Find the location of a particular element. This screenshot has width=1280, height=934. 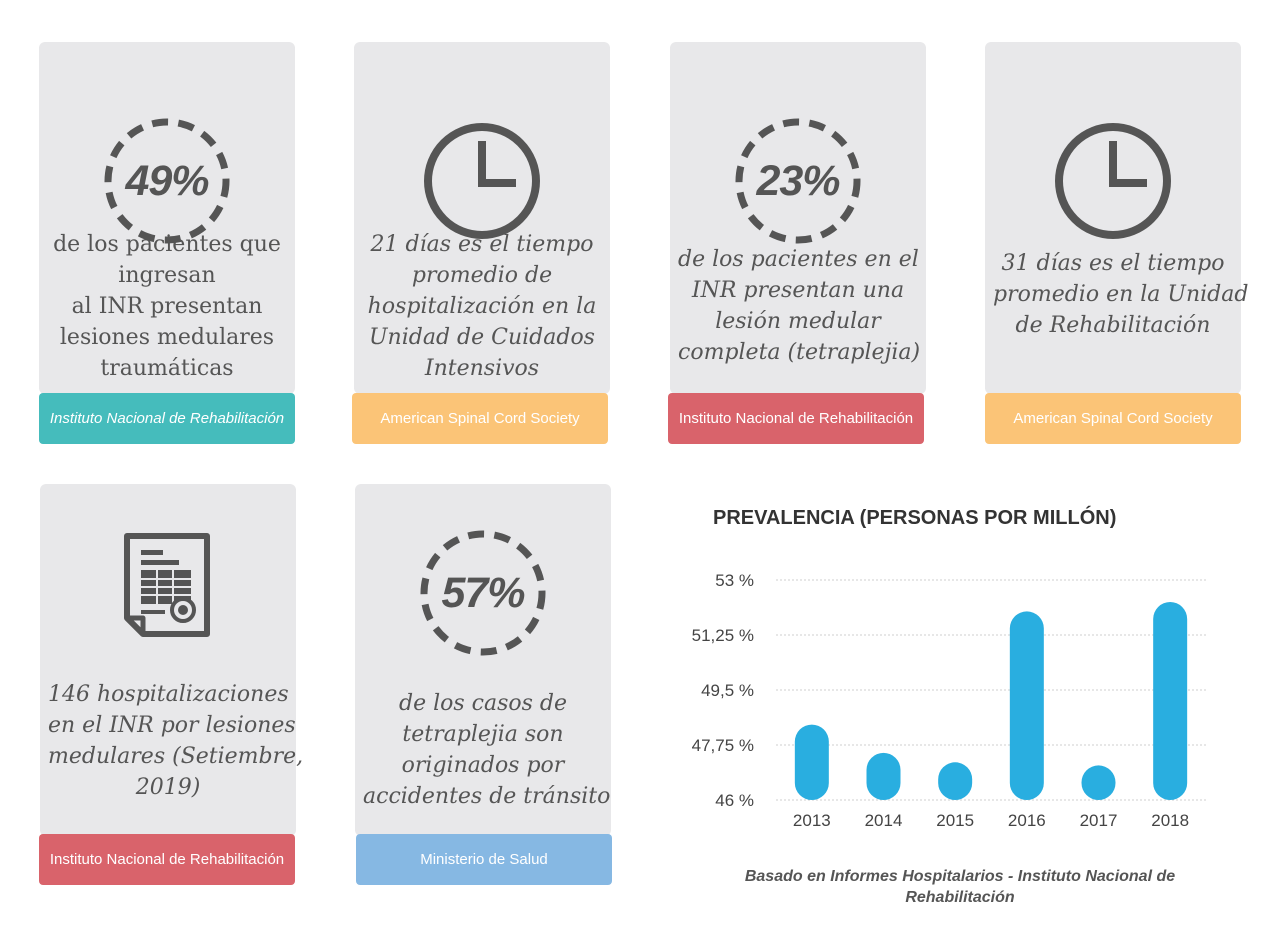

bar-2016 is located at coordinates (1026, 705).